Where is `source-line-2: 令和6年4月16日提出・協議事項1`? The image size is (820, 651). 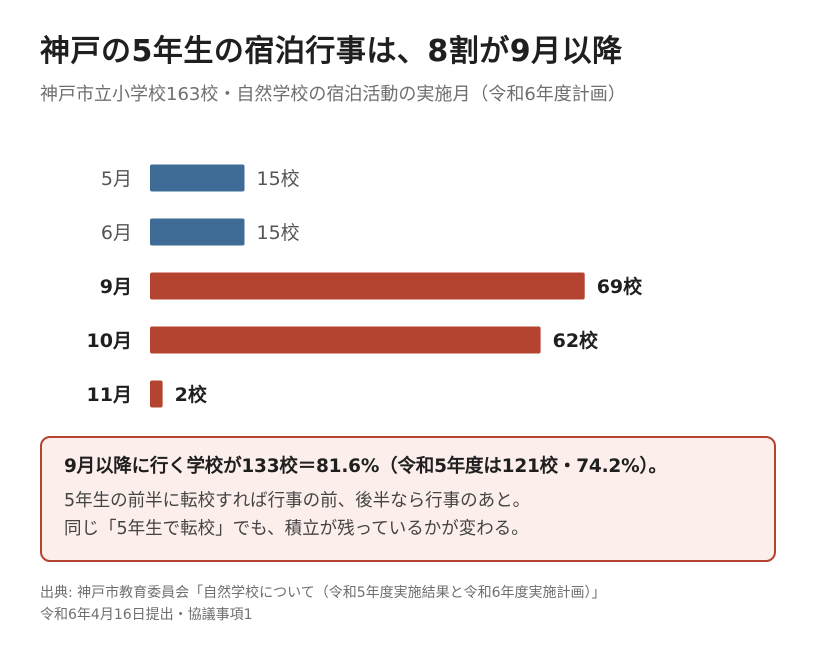
source-line-2: 令和6年4月16日提出・協議事項1 is located at coordinates (146, 615).